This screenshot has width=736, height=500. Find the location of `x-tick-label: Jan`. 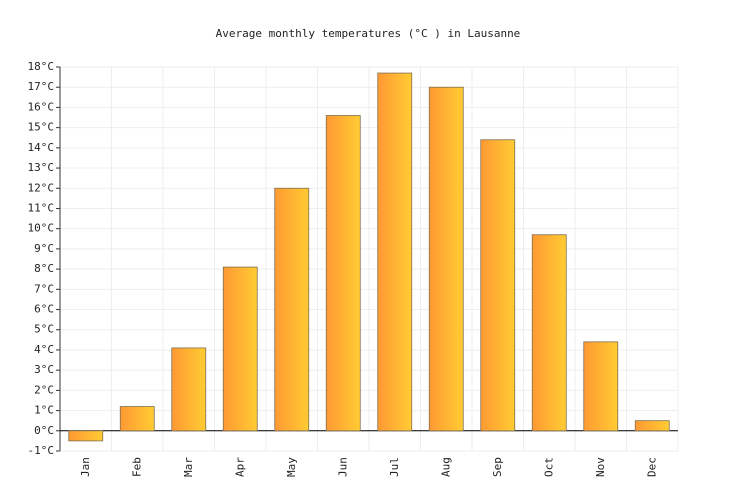

x-tick-label: Jan is located at coordinates (85, 467).